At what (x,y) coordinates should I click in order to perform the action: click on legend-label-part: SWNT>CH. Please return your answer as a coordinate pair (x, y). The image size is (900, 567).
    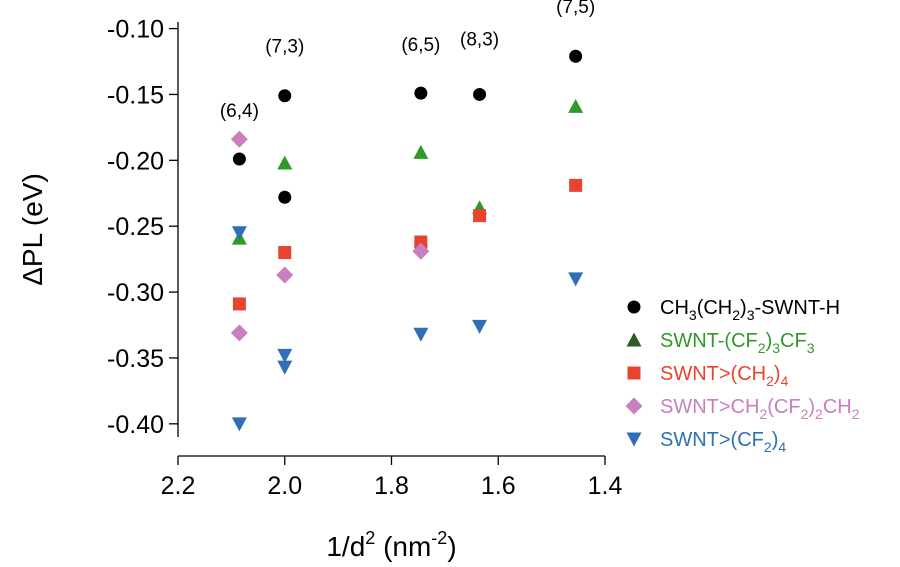
    Looking at the image, I should click on (709, 407).